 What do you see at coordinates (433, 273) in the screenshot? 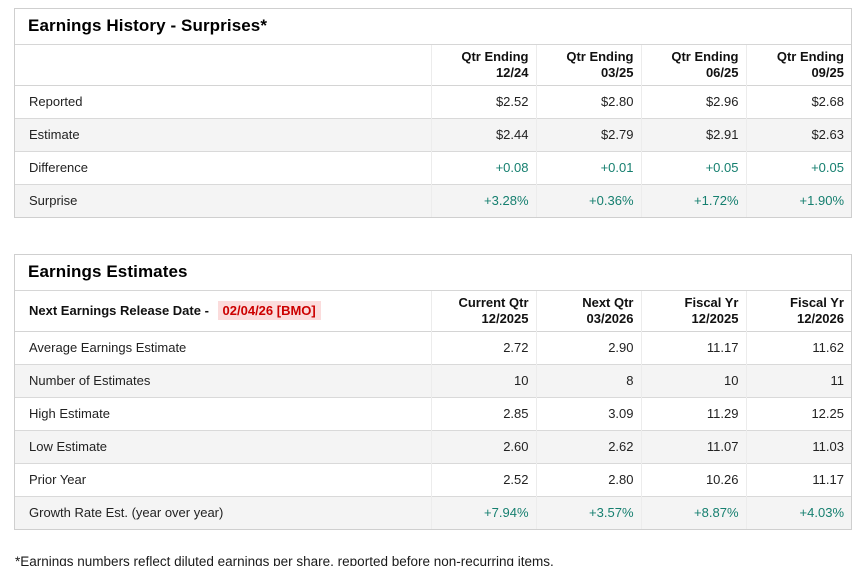
I see `earnings-estimates-title: Earnings Estimates` at bounding box center [433, 273].